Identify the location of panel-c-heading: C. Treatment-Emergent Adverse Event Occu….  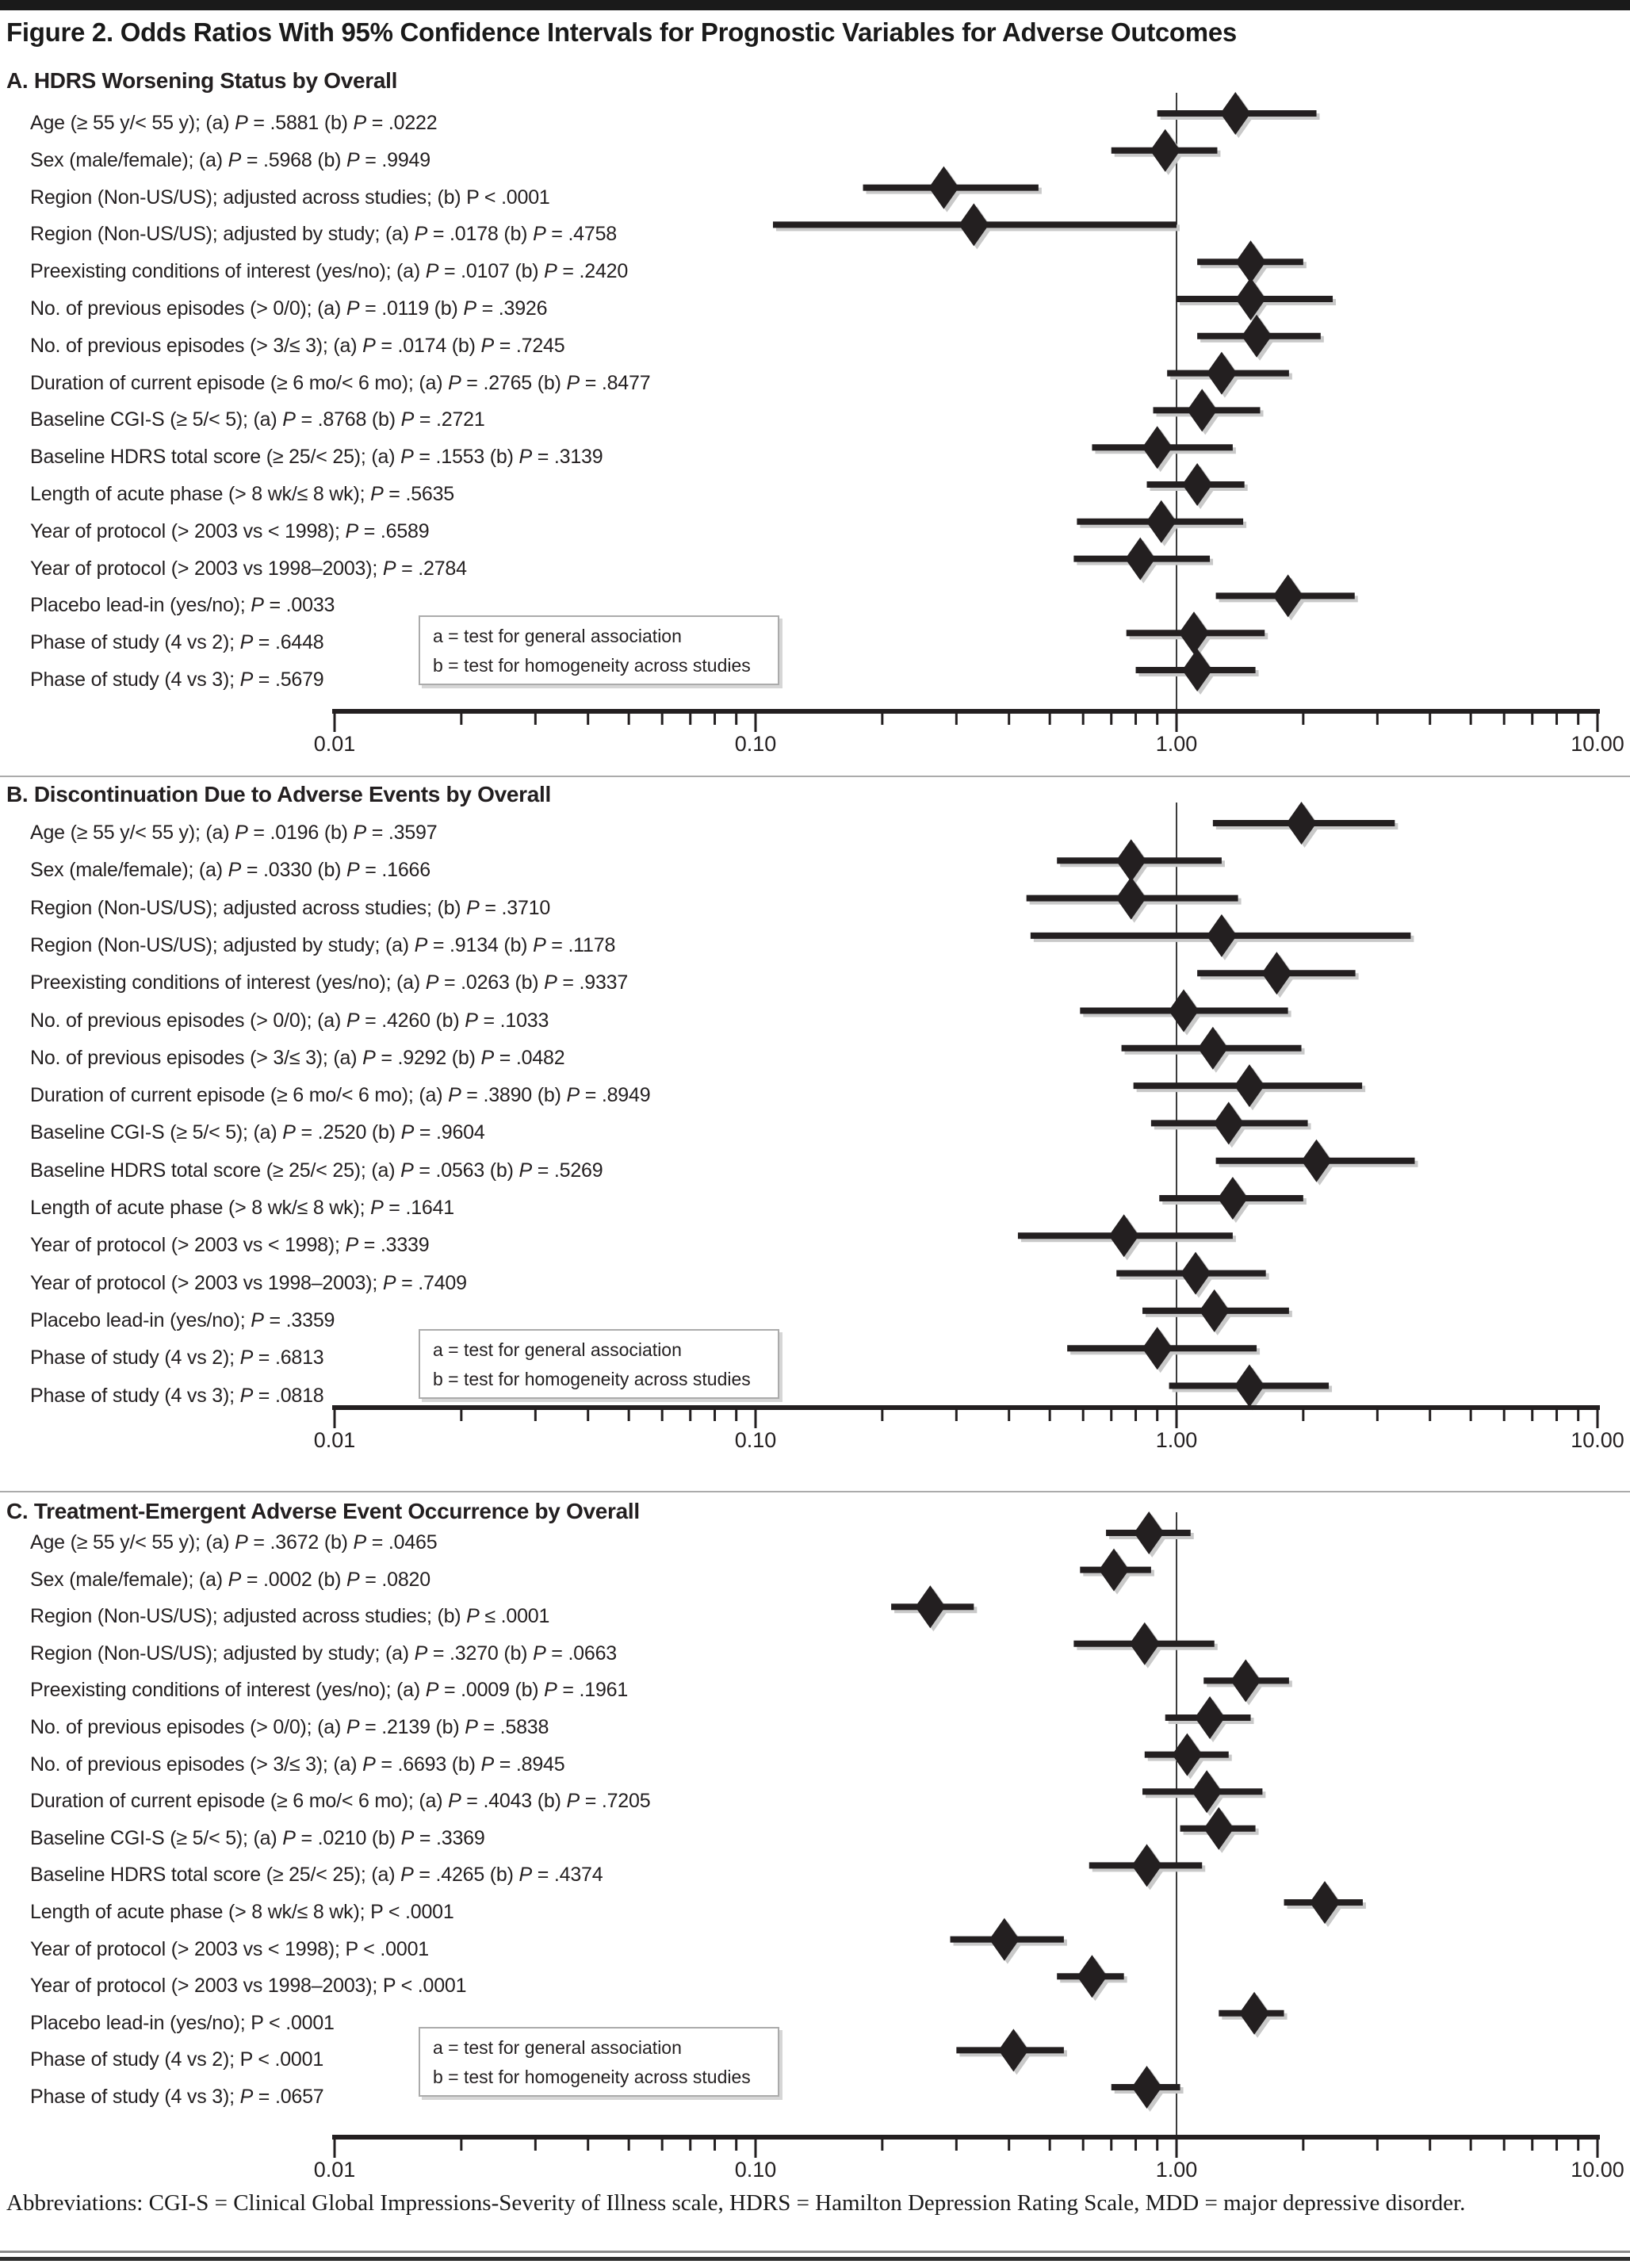
(323, 1511).